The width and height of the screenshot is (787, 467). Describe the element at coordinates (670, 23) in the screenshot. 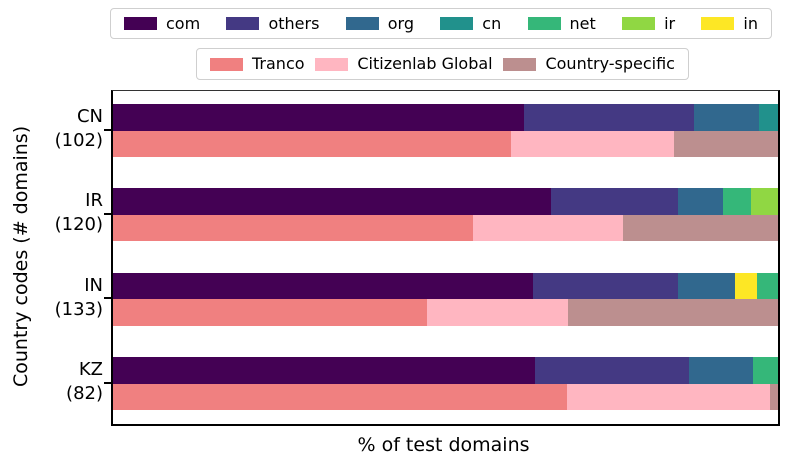

I see `legend-label: ir` at that location.